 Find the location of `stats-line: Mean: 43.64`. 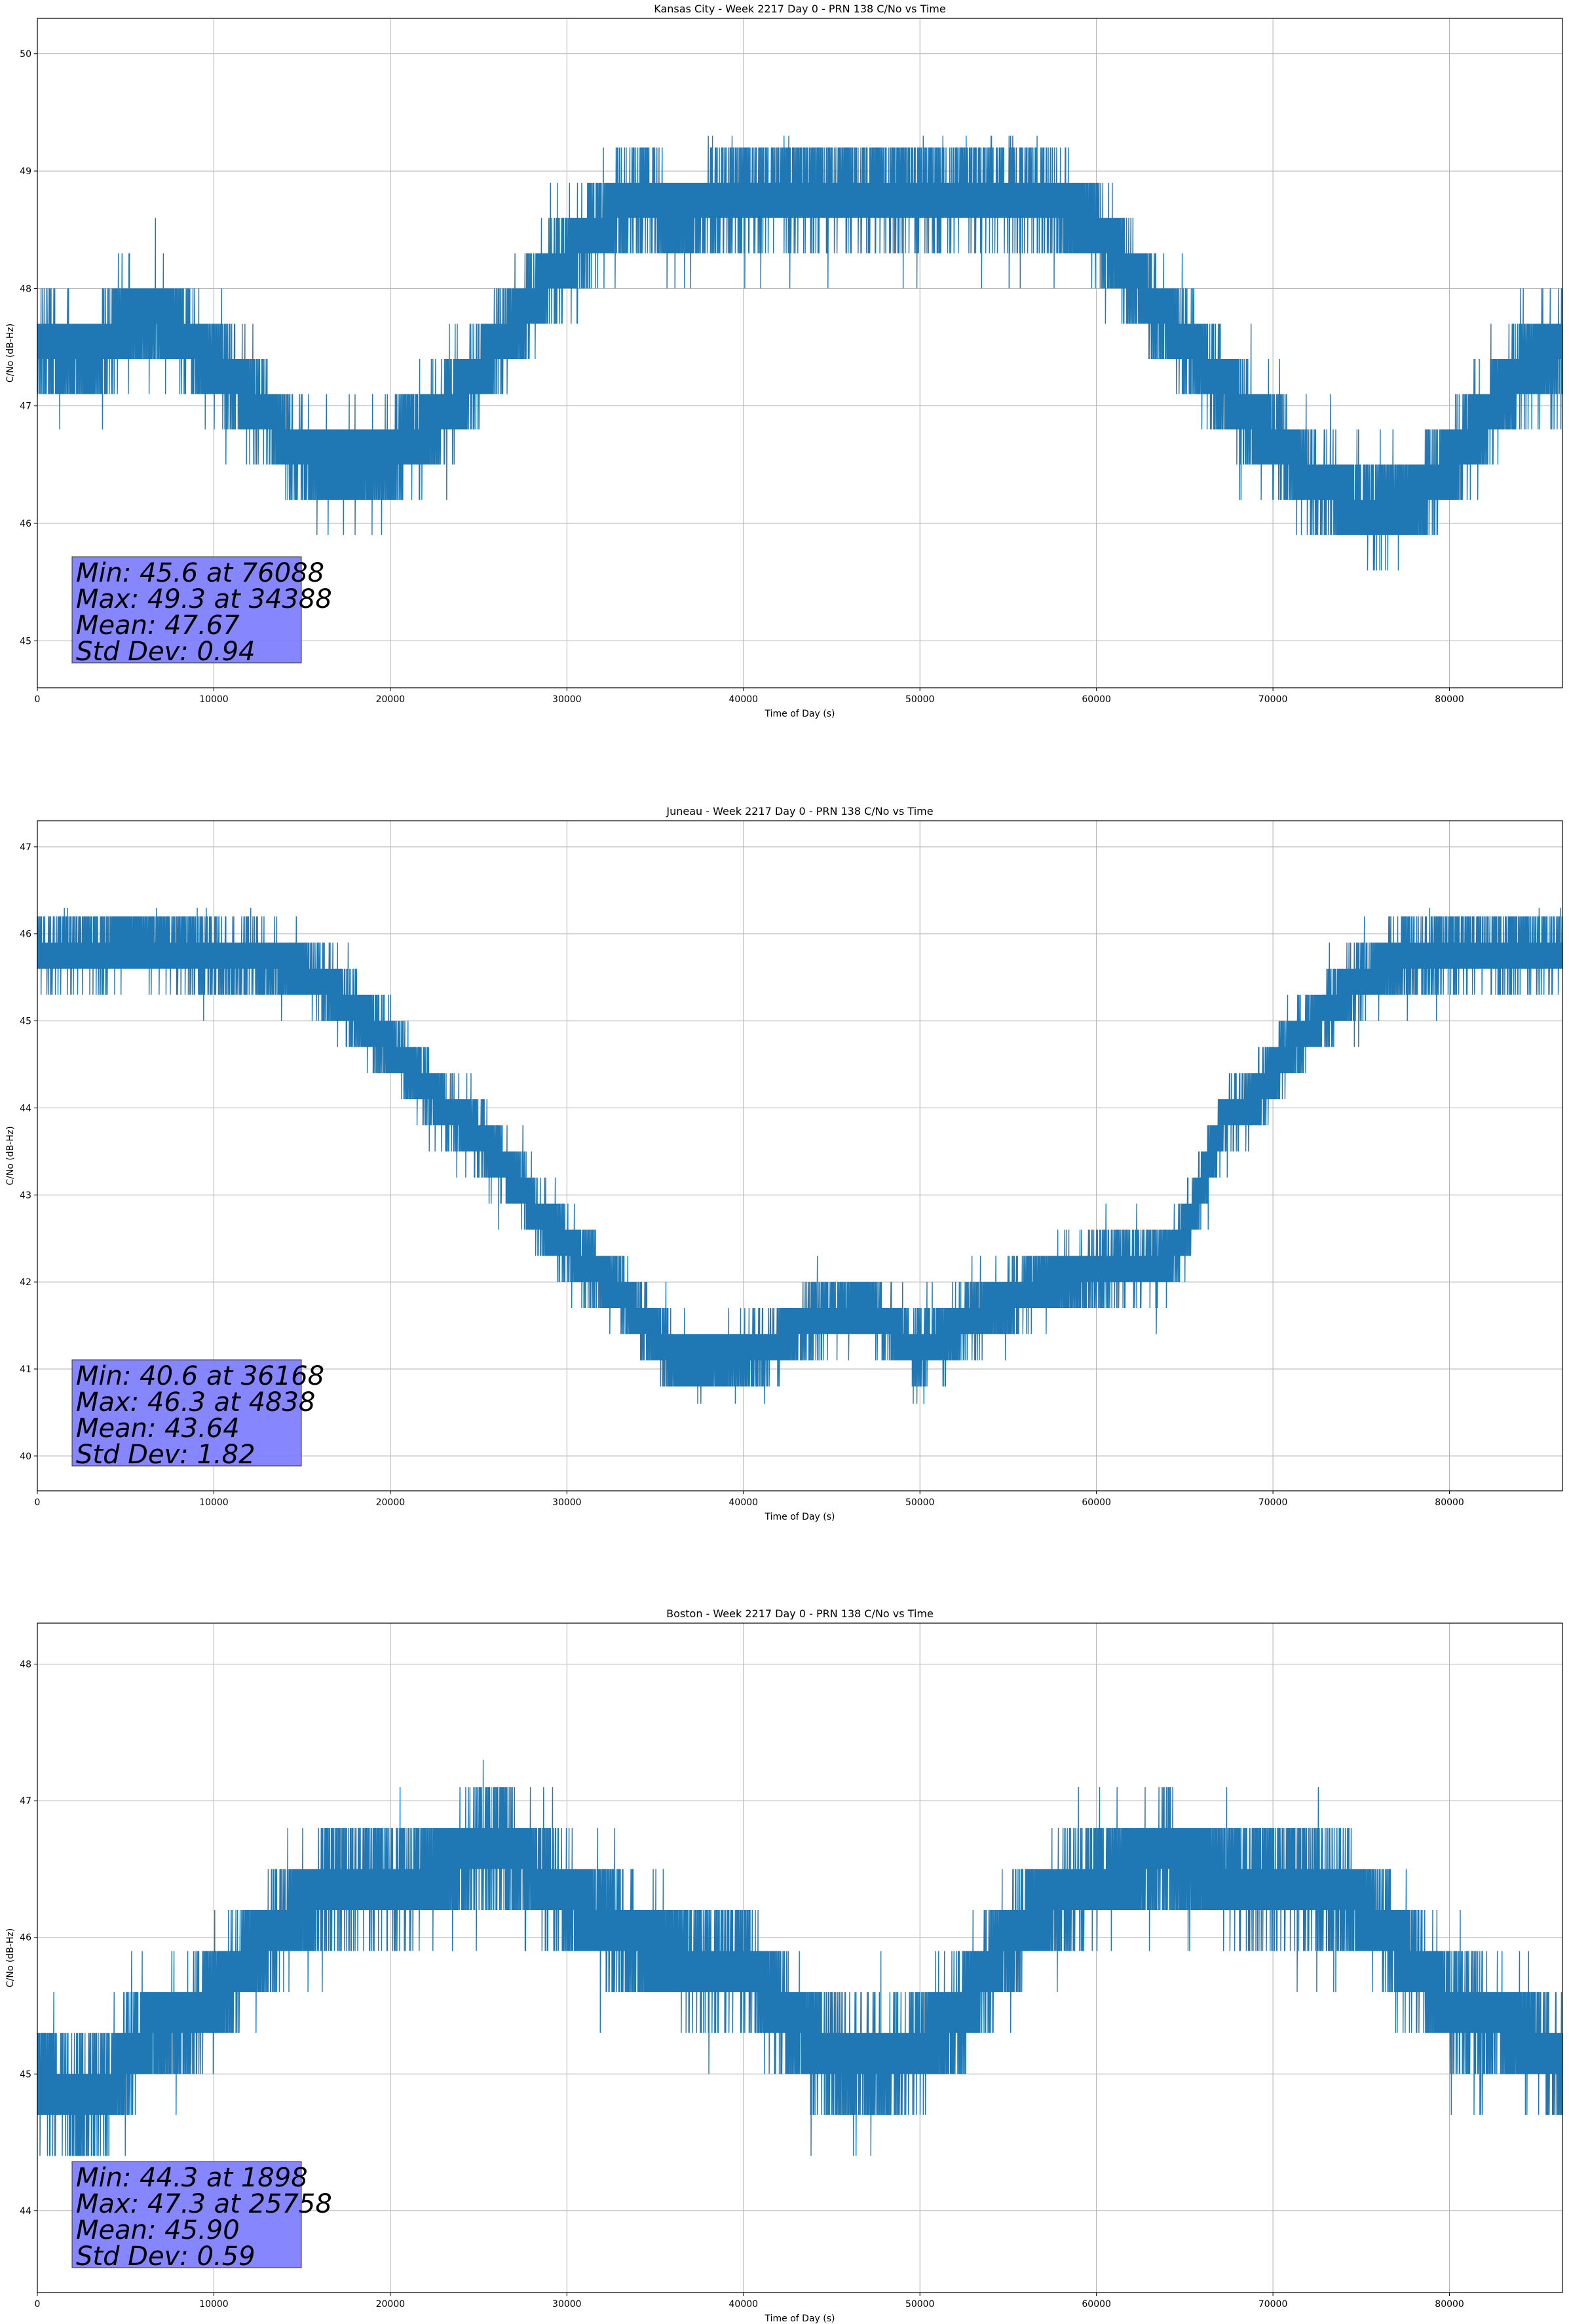

stats-line: Mean: 43.64 is located at coordinates (158, 1429).